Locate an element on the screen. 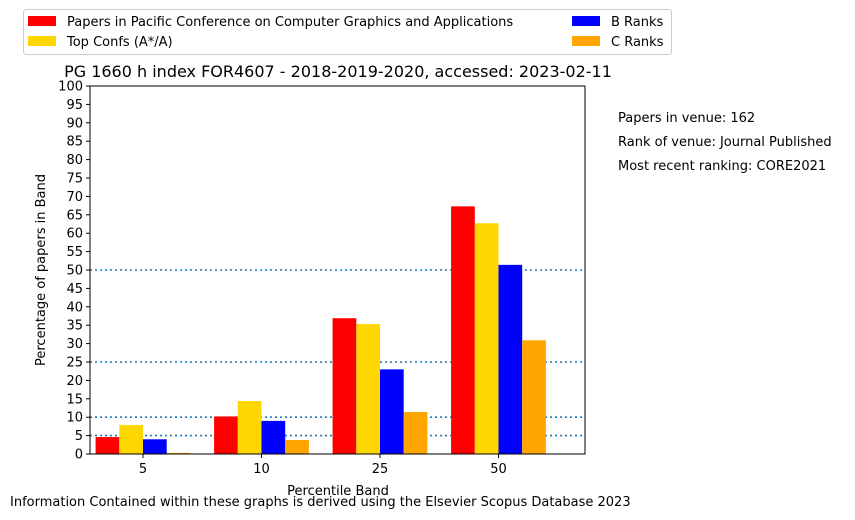  y-tick-label: 80 is located at coordinates (74, 160).